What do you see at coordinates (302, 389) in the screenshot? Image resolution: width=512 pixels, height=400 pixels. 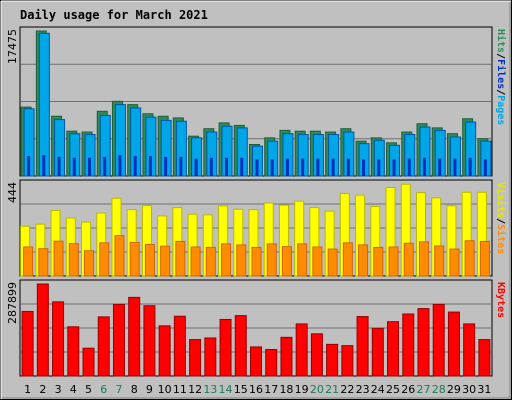 I see `x-tick-day-19: 19` at bounding box center [302, 389].